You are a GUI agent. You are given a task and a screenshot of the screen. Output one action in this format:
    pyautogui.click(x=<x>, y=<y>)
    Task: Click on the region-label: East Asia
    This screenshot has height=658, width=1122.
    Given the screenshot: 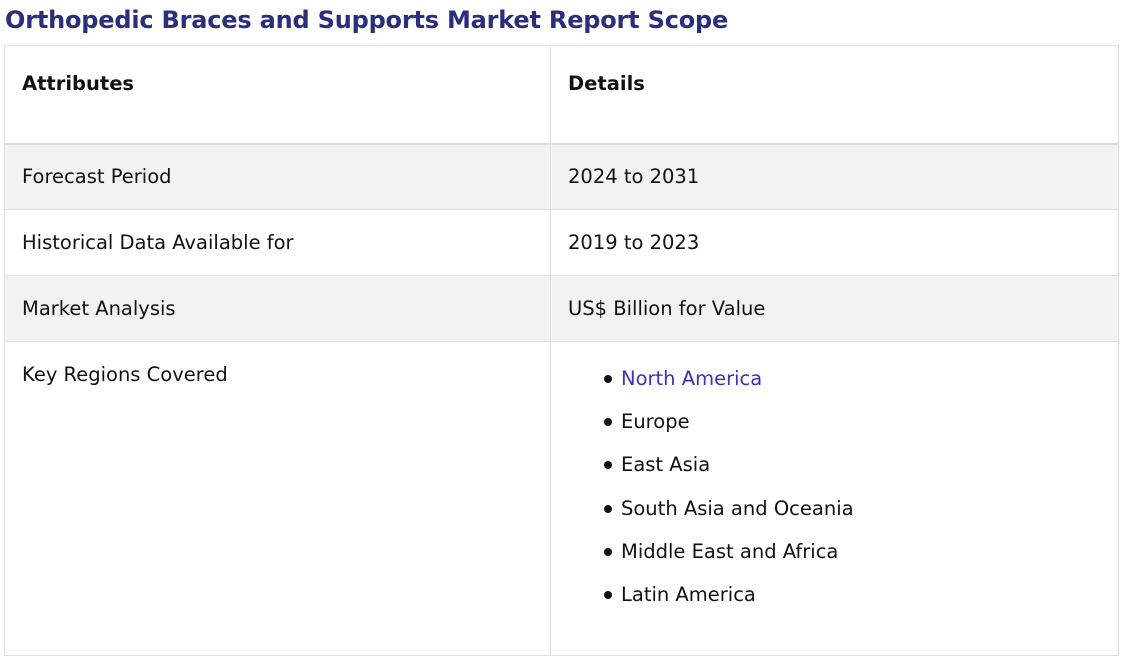 What is the action you would take?
    pyautogui.click(x=666, y=465)
    